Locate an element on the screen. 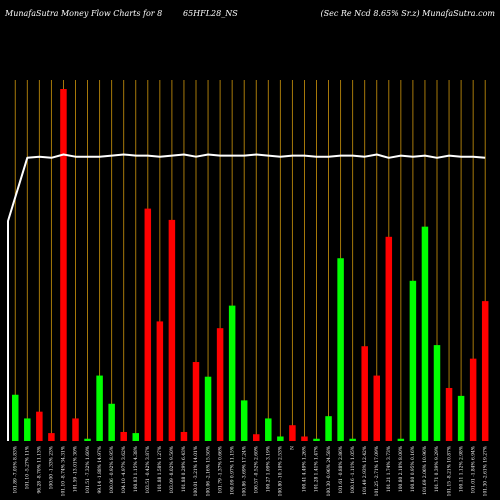 This screenshot has width=500, height=500. x-tick-label: 101.69 2.06% 10.96% is located at coordinates (425, 470).